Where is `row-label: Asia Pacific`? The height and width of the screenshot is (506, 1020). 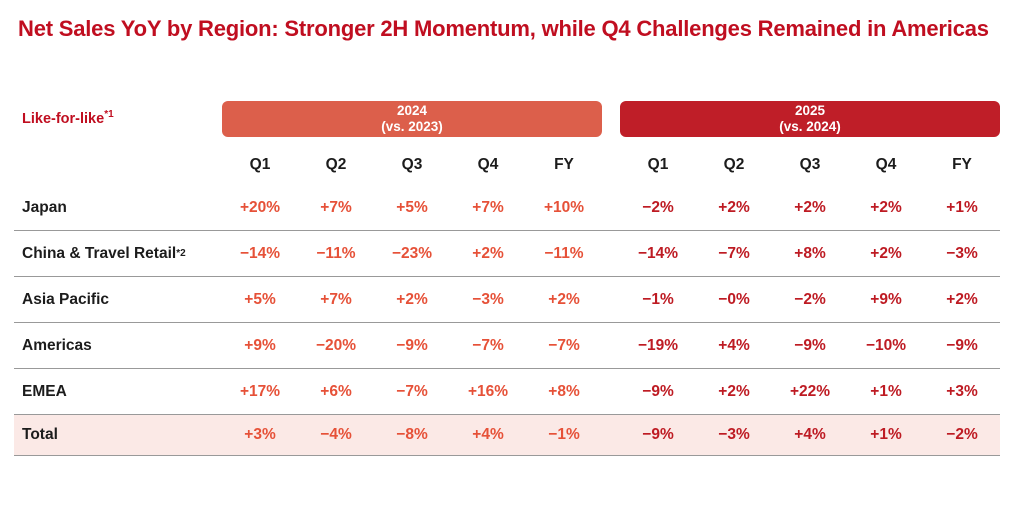
row-label: Asia Pacific is located at coordinates (118, 299).